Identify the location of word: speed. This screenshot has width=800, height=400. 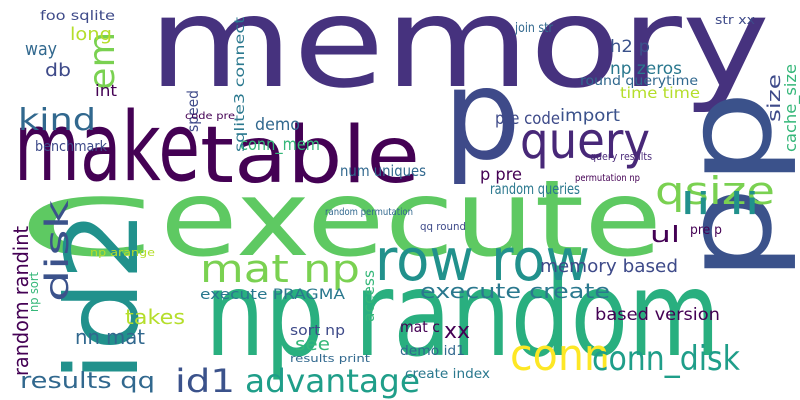
(193, 111).